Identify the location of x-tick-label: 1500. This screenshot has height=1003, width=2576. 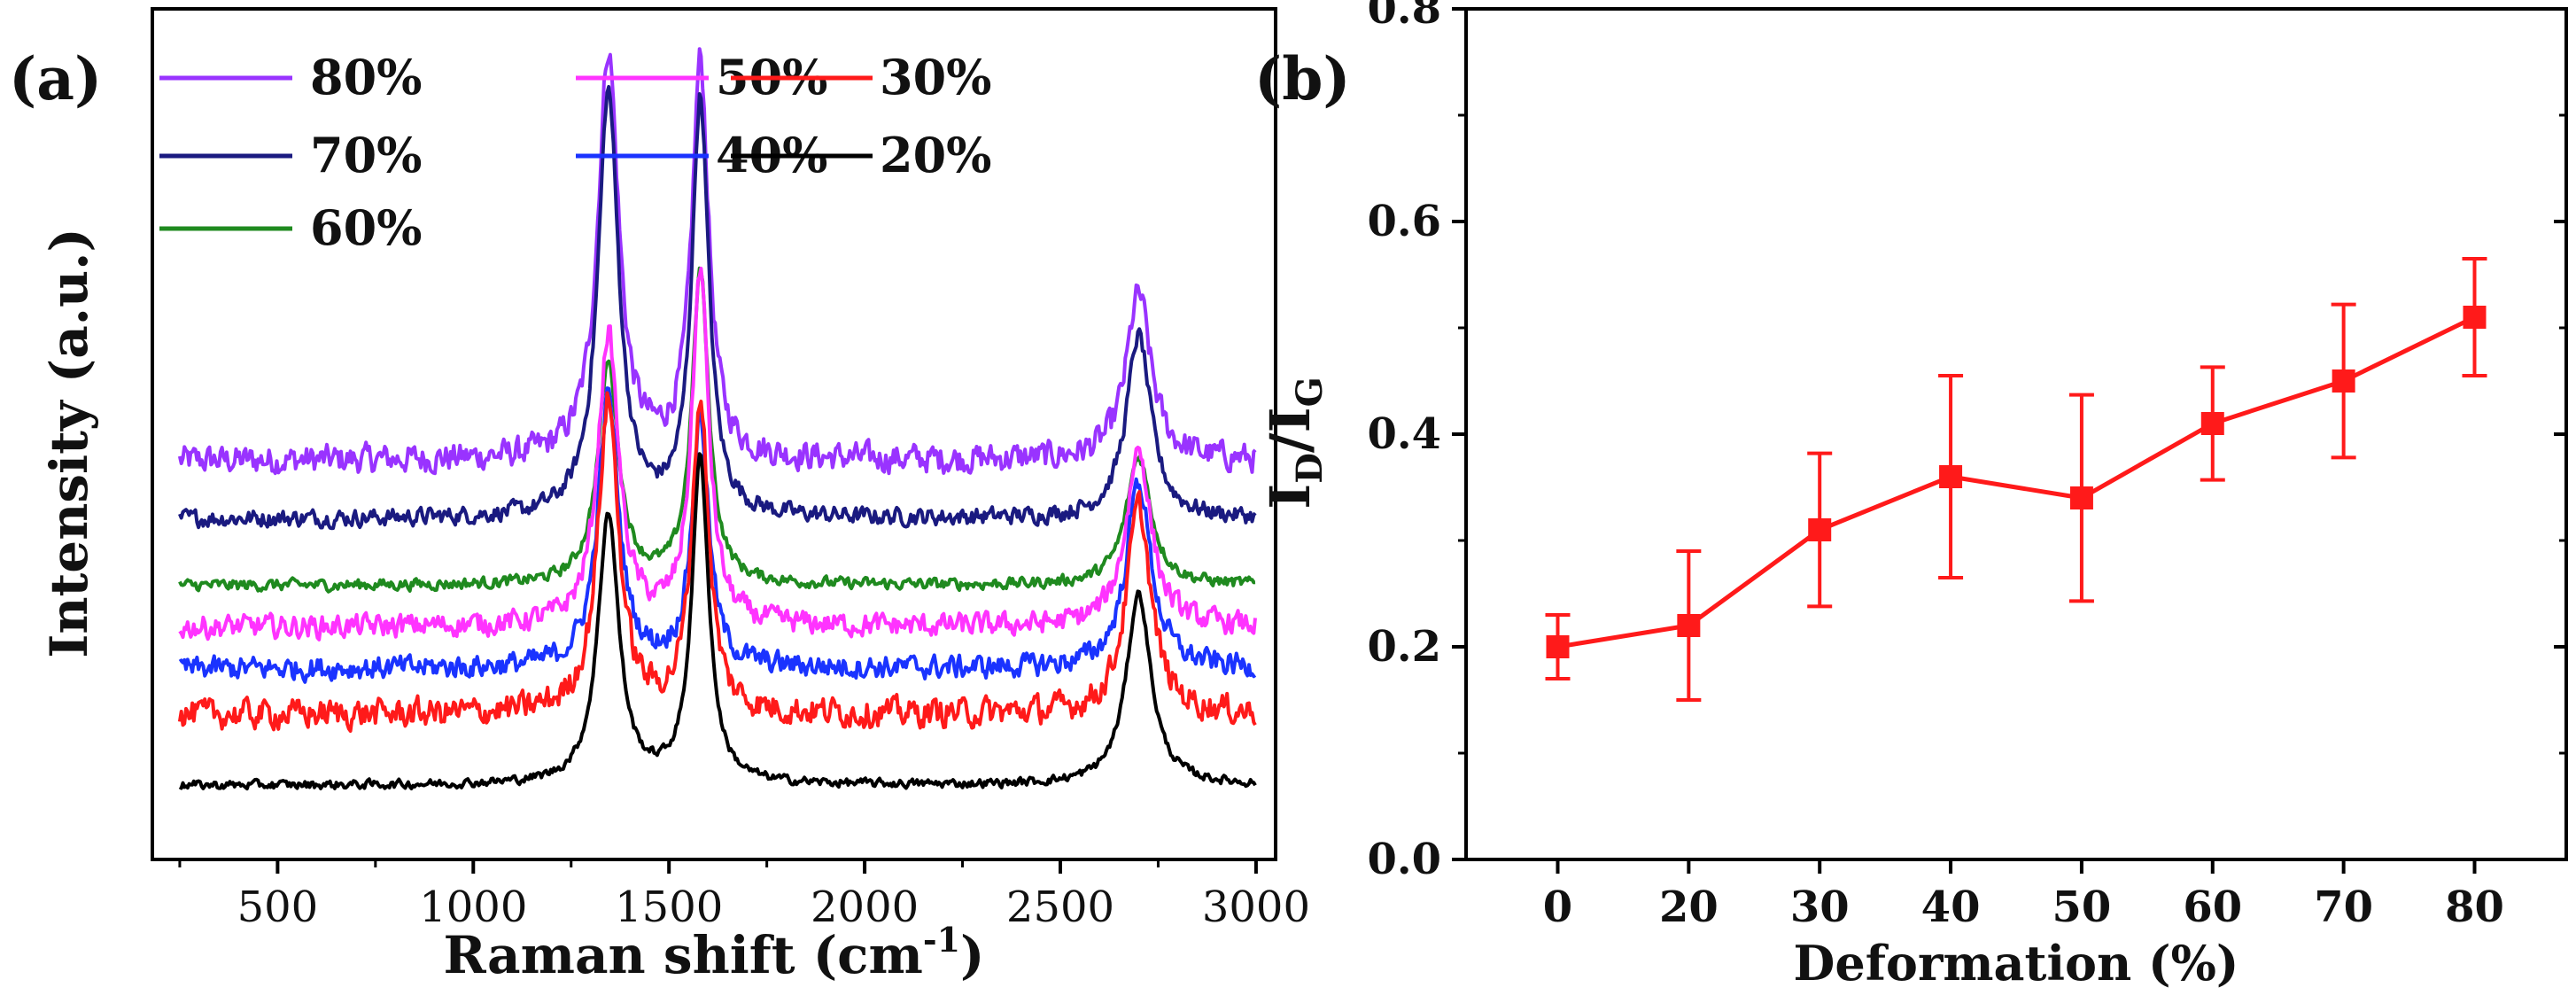
(669, 907).